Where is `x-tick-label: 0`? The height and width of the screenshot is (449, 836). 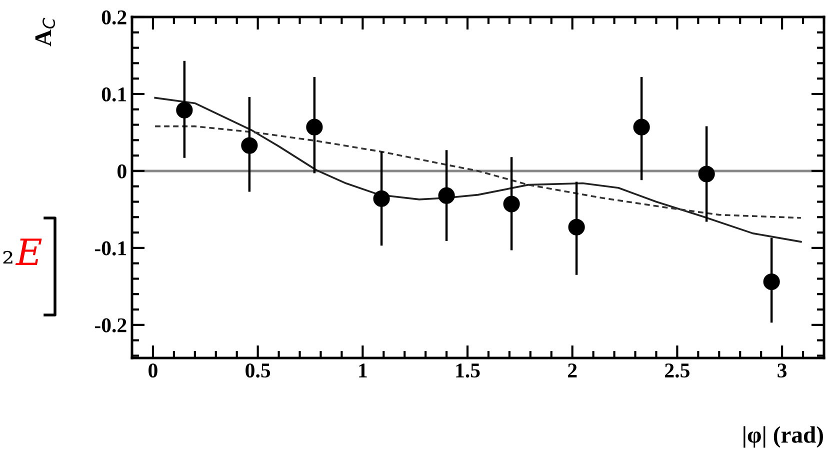 x-tick-label: 0 is located at coordinates (153, 370).